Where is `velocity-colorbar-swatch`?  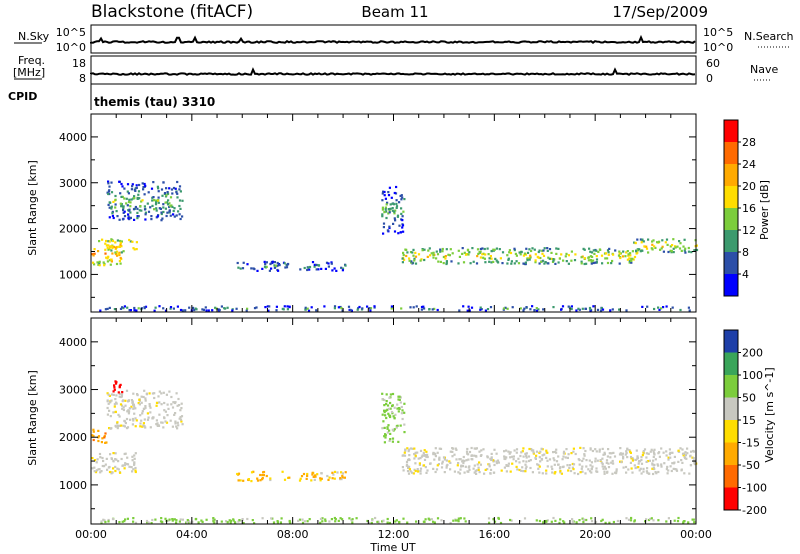 velocity-colorbar-swatch is located at coordinates (731, 363).